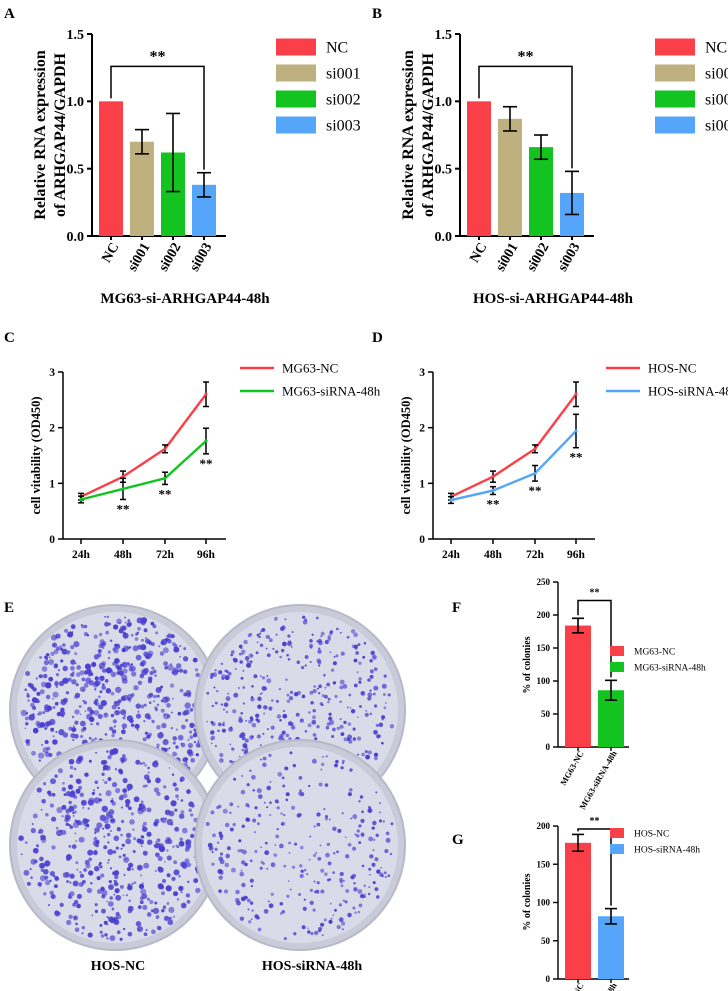 The image size is (728, 991). What do you see at coordinates (573, 986) in the screenshot?
I see `x-tick-label: HOS-NC` at bounding box center [573, 986].